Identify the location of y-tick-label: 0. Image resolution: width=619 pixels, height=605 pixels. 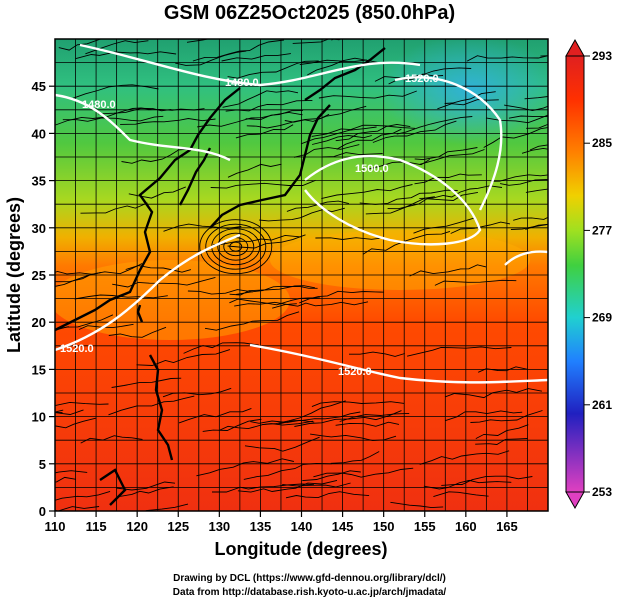
(42, 511).